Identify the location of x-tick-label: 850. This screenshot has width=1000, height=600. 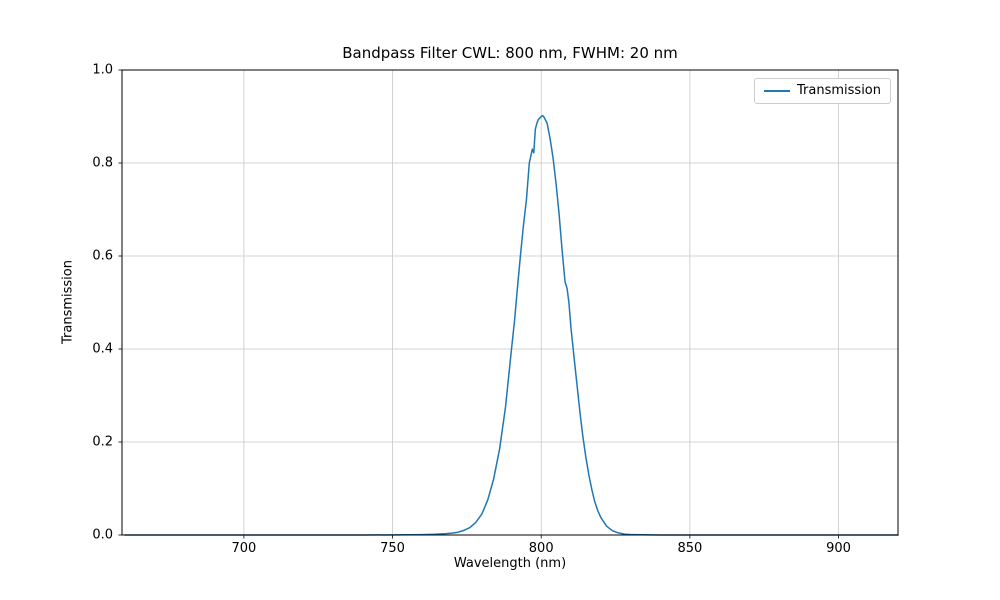
(690, 548).